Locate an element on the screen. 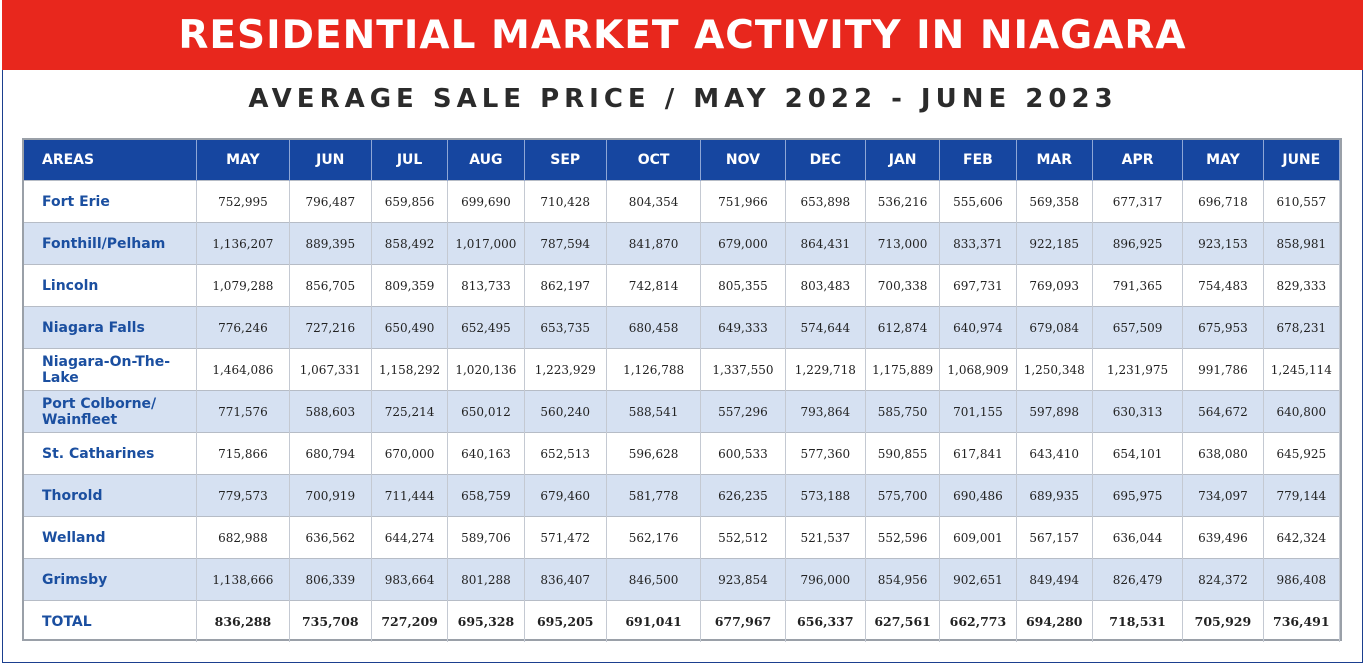  price-cell: 849,494 is located at coordinates (1054, 579).